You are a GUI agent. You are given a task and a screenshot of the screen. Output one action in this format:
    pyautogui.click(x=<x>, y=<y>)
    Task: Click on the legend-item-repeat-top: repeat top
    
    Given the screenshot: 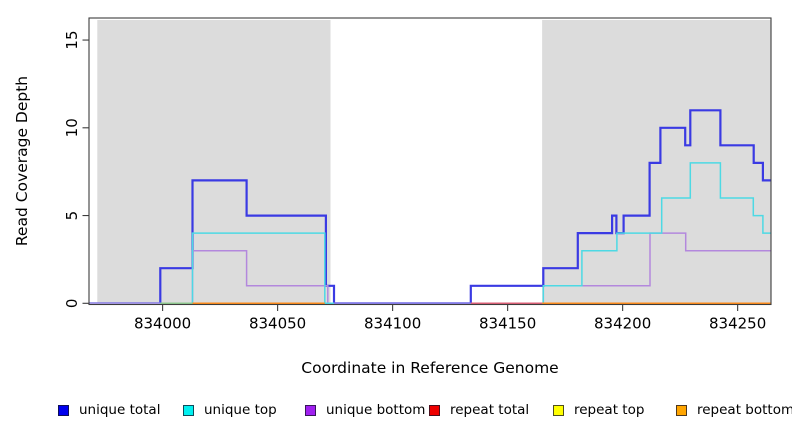 What is the action you would take?
    pyautogui.click(x=598, y=410)
    